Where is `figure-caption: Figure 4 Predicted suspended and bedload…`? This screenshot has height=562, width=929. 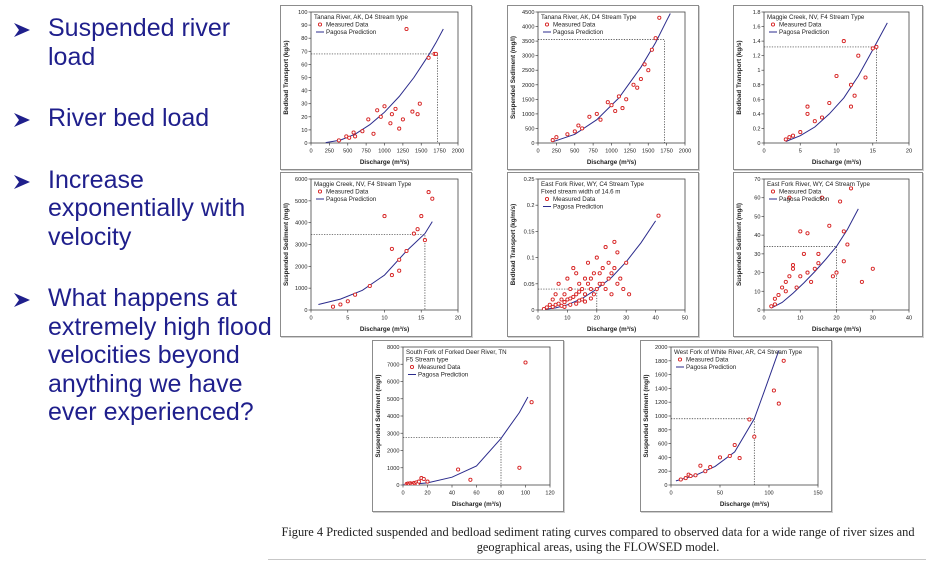 figure-caption: Figure 4 Predicted suspended and bedload… is located at coordinates (598, 539).